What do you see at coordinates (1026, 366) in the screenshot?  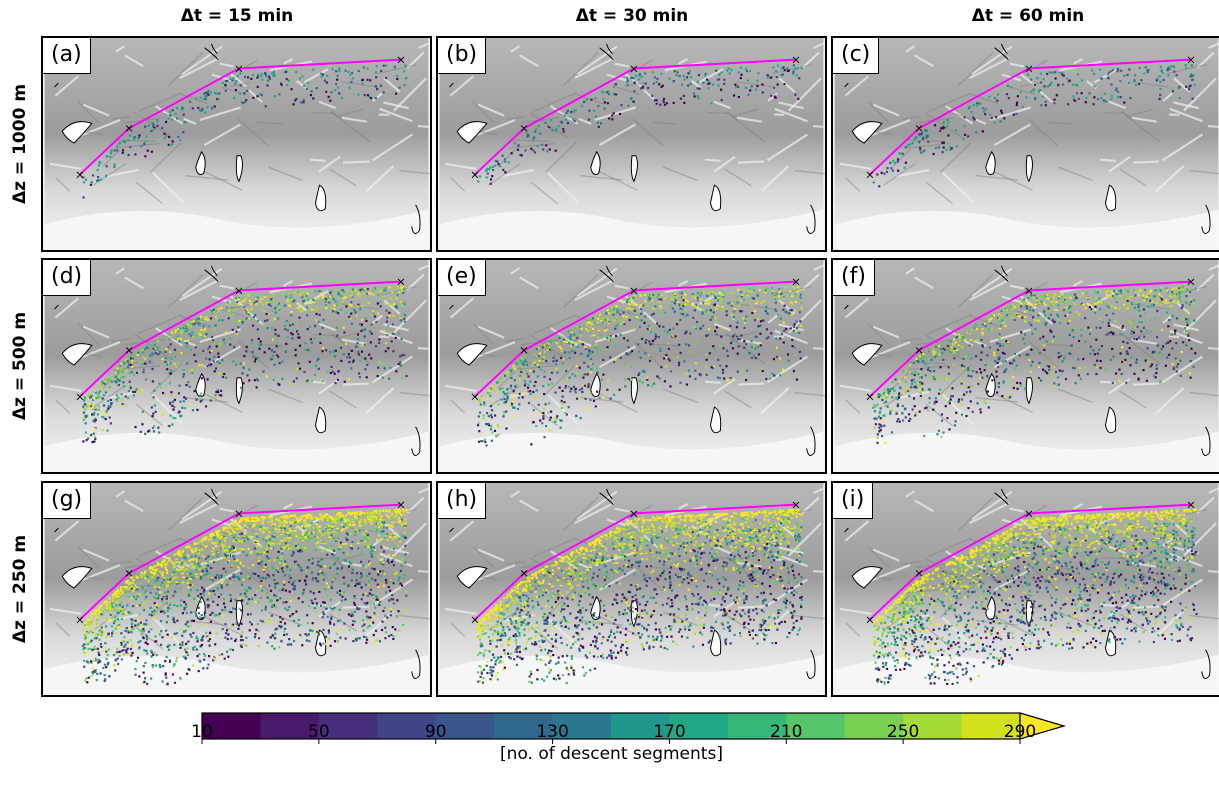 I see `terrain-map: ××××` at bounding box center [1026, 366].